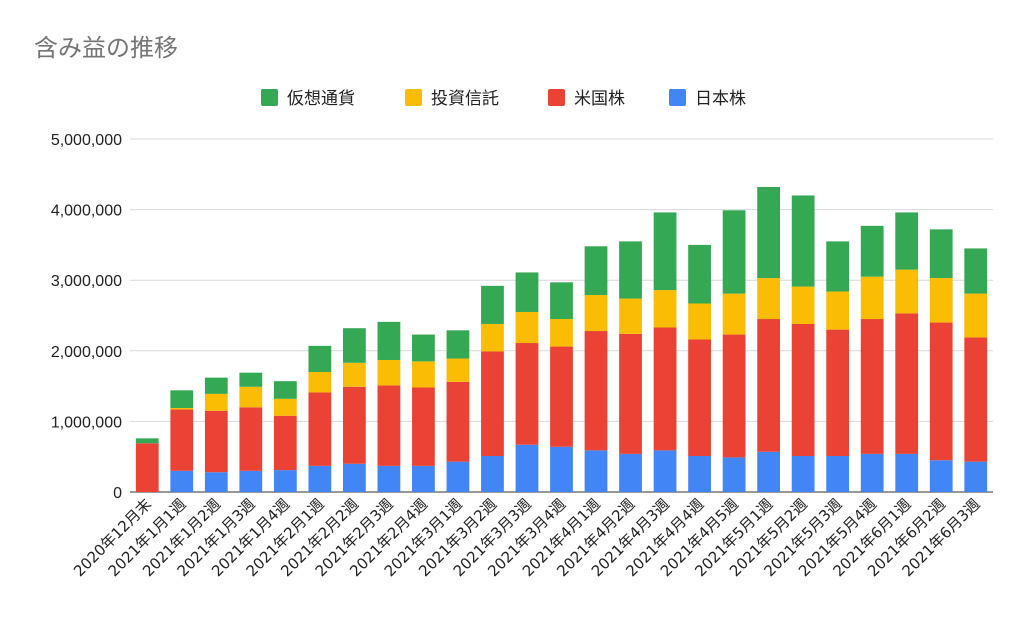 The width and height of the screenshot is (1024, 633). Describe the element at coordinates (86, 422) in the screenshot. I see `y-tick-label: 1,000,000` at that location.